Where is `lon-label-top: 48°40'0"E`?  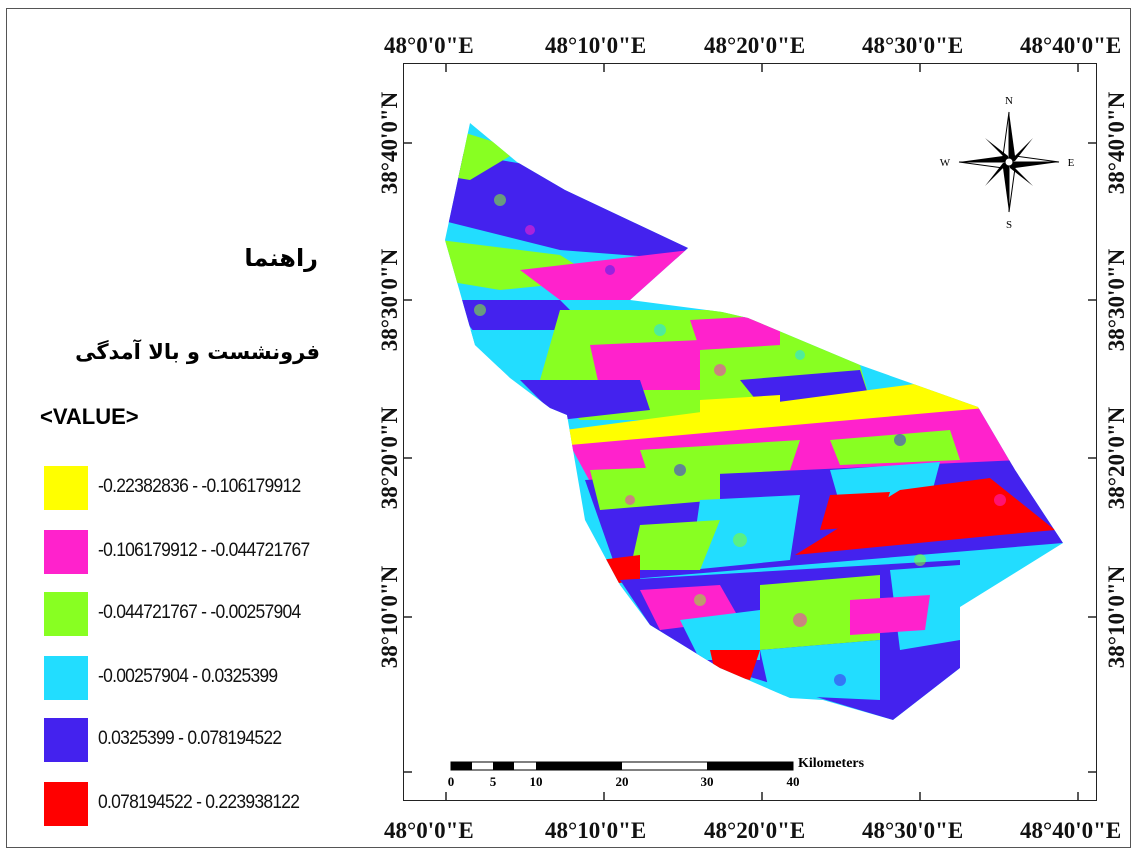
lon-label-top: 48°40'0"E is located at coordinates (1071, 45).